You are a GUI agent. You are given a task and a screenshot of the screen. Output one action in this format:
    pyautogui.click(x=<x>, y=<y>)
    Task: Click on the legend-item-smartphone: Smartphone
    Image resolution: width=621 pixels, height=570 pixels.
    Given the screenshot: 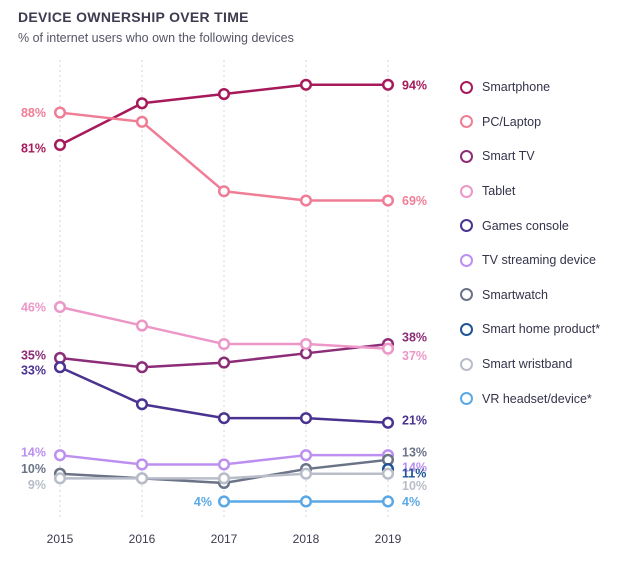 What is the action you would take?
    pyautogui.click(x=530, y=87)
    